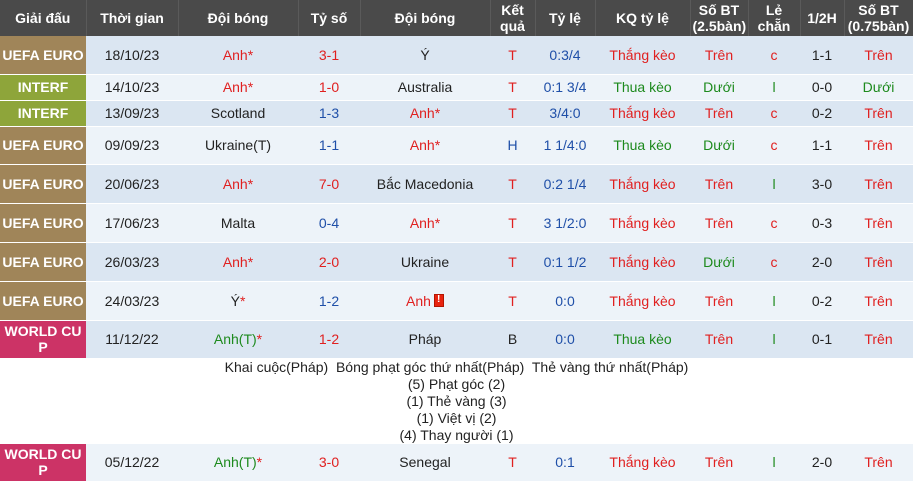  I want to click on header-time: Thời gian, so click(132, 18).